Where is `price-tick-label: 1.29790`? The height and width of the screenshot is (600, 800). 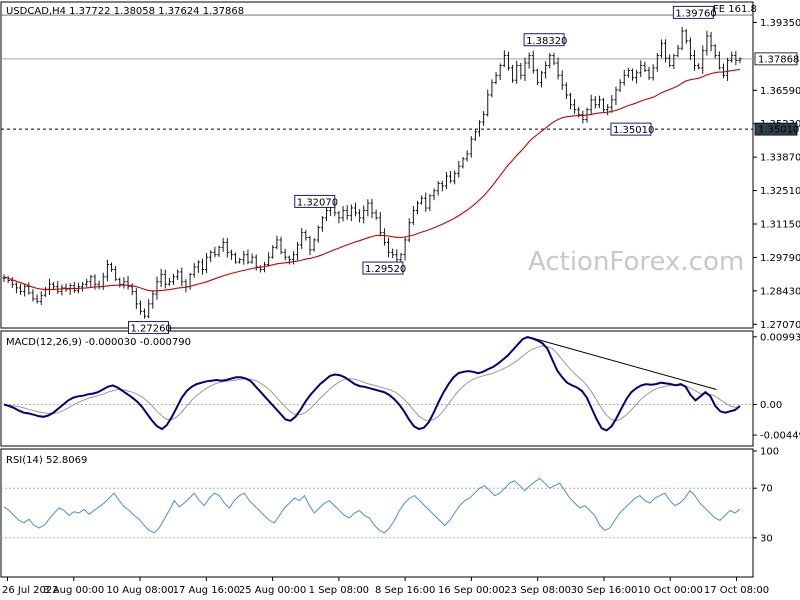
price-tick-label: 1.29790 is located at coordinates (780, 258).